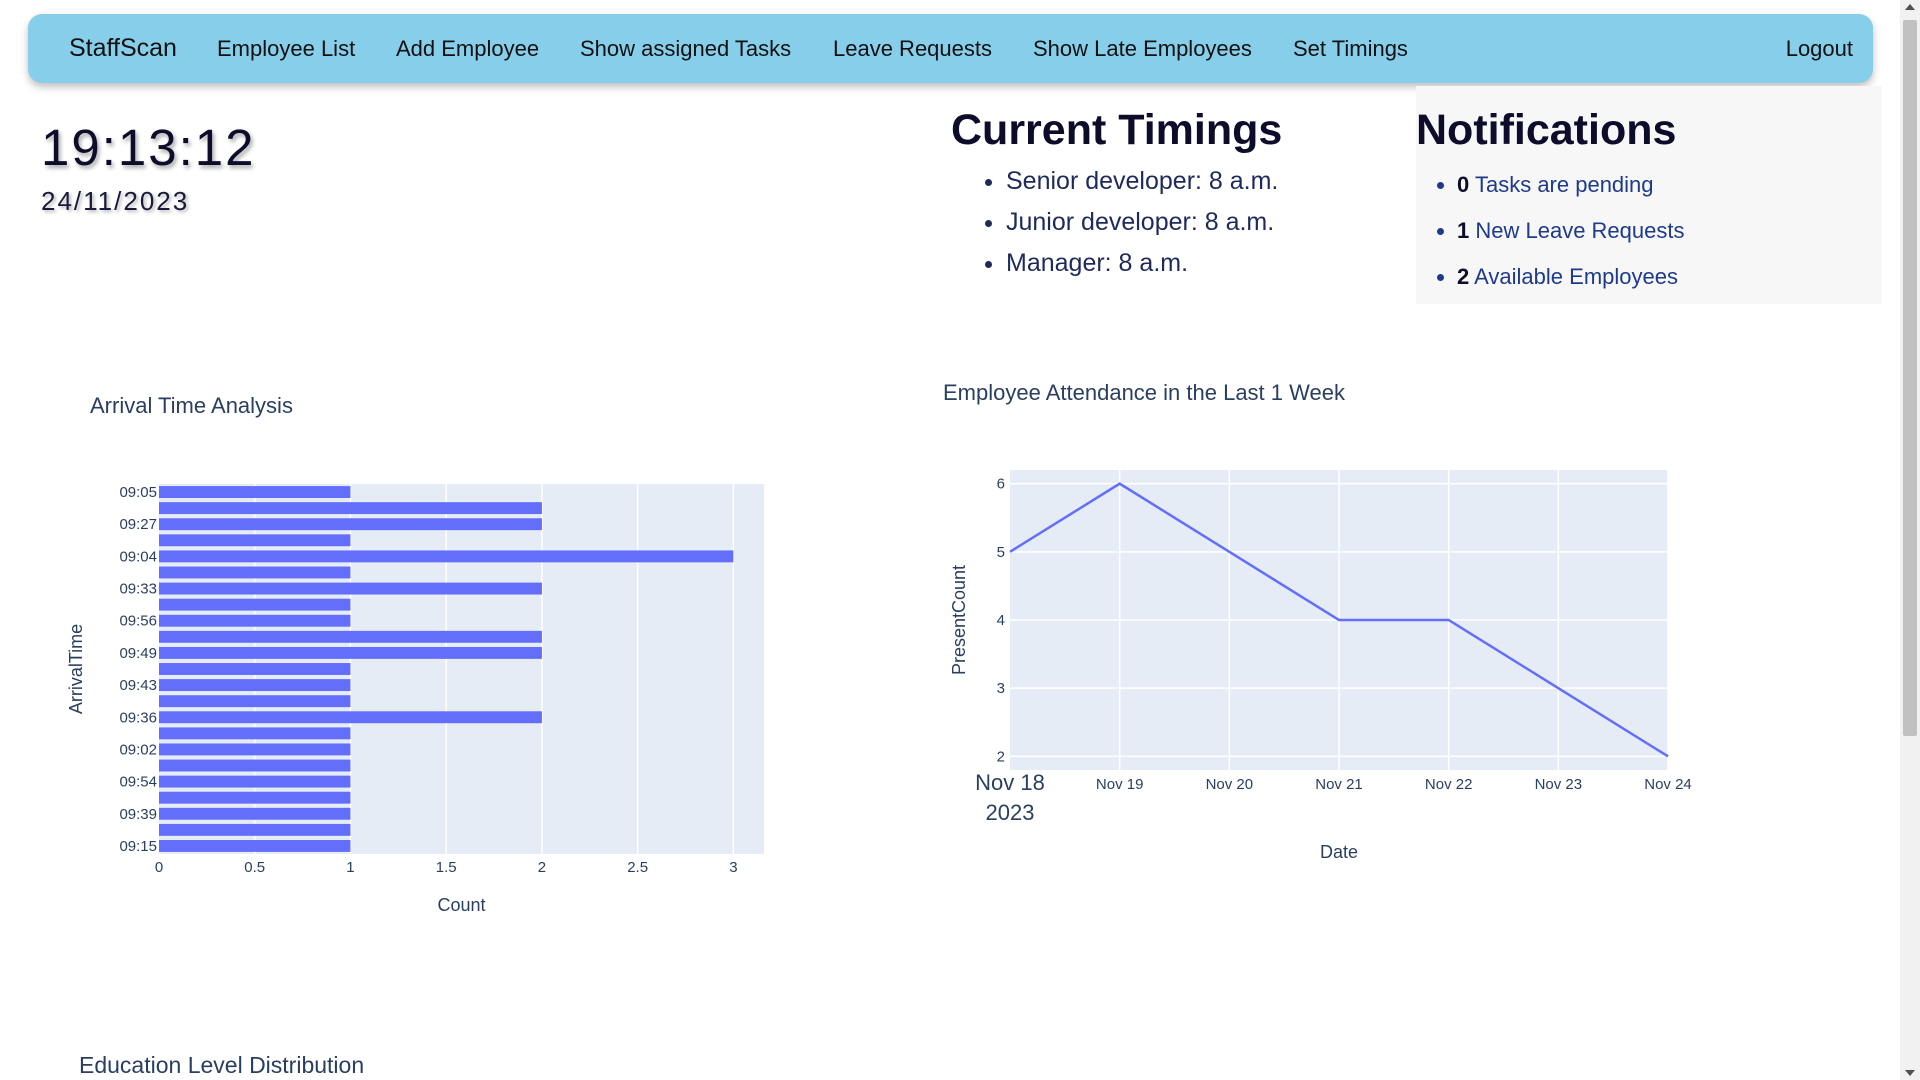 This screenshot has width=1920, height=1080. Describe the element at coordinates (1117, 130) in the screenshot. I see `timings-title: Current Timings` at that location.